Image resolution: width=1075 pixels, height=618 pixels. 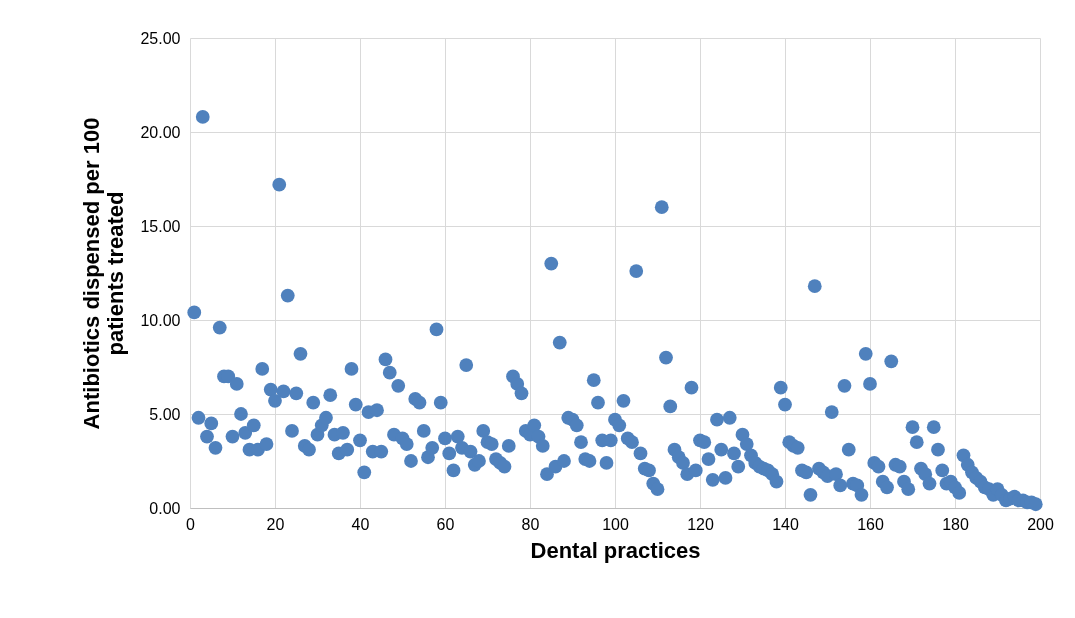 What do you see at coordinates (160, 132) in the screenshot?
I see `y-tick-label: 20.00` at bounding box center [160, 132].